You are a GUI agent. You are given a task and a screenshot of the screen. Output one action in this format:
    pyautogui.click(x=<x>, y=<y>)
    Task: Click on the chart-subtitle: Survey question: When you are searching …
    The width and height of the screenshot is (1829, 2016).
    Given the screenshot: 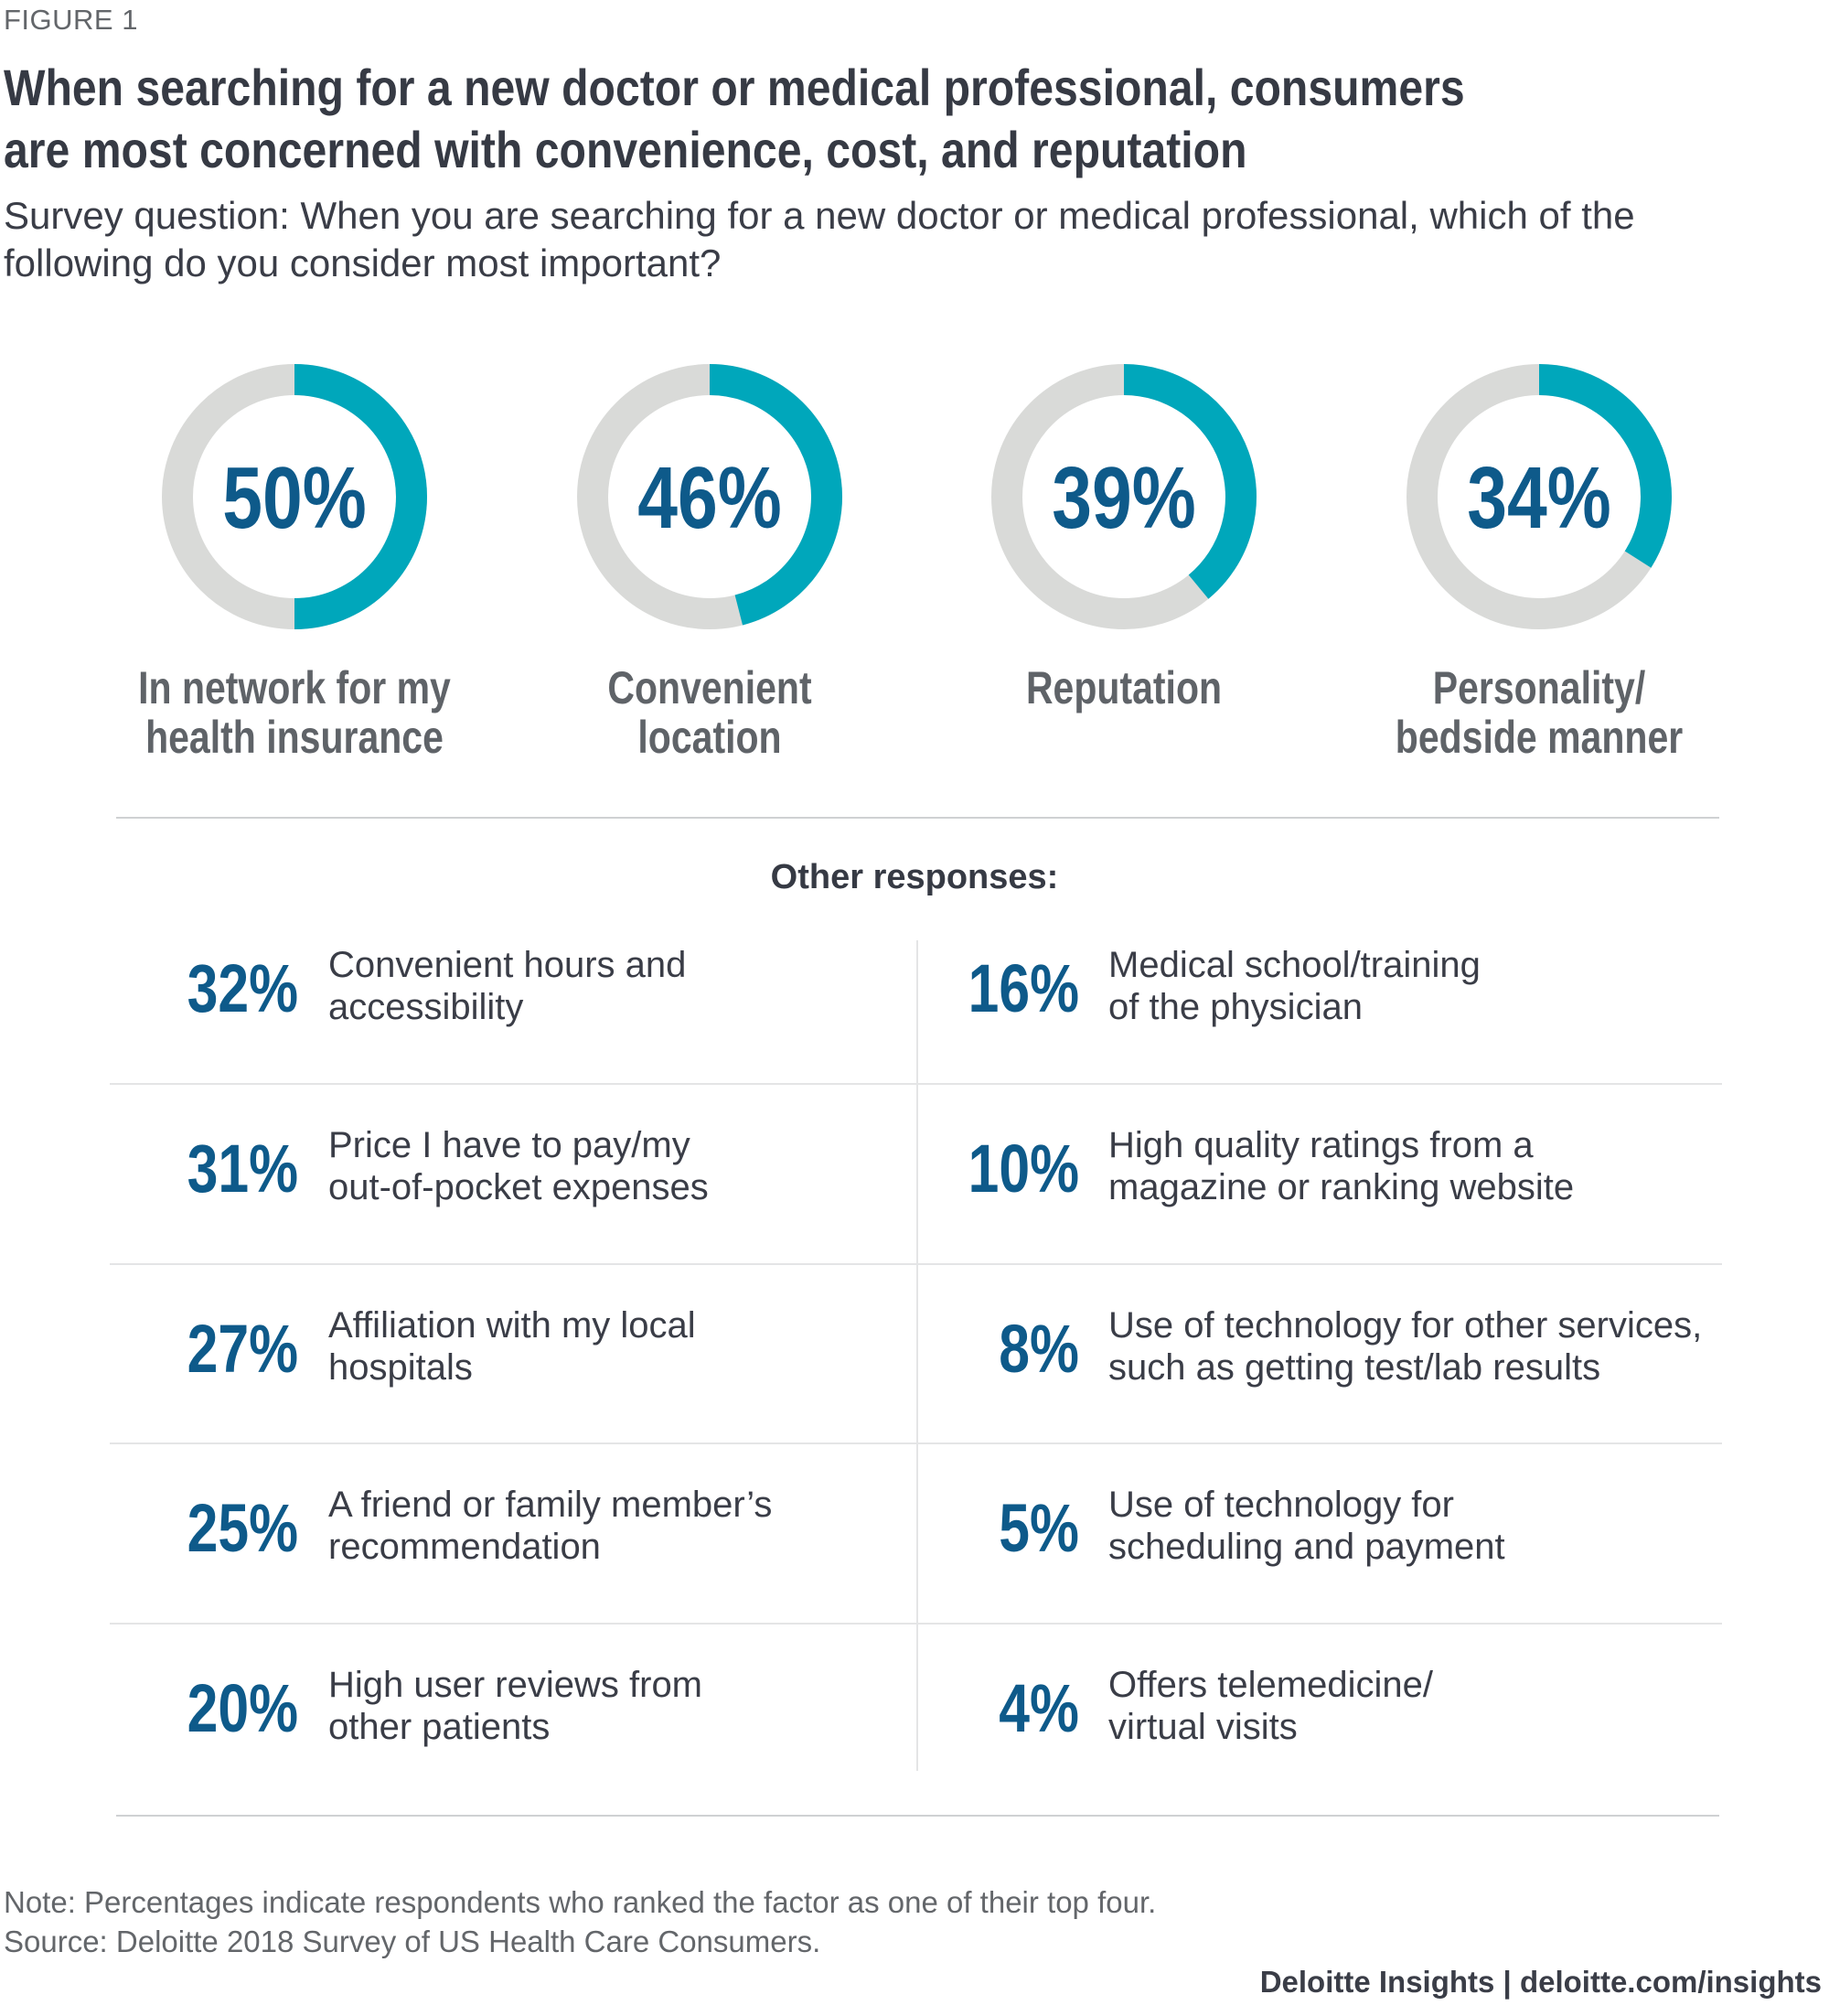 What is the action you would take?
    pyautogui.click(x=819, y=239)
    